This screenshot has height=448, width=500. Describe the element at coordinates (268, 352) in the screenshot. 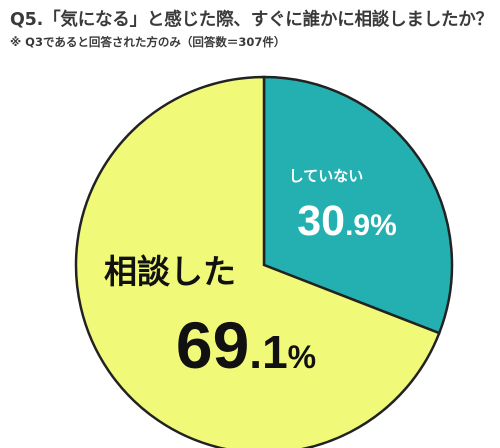

I see `slice-value-dec-consulted: .1` at that location.